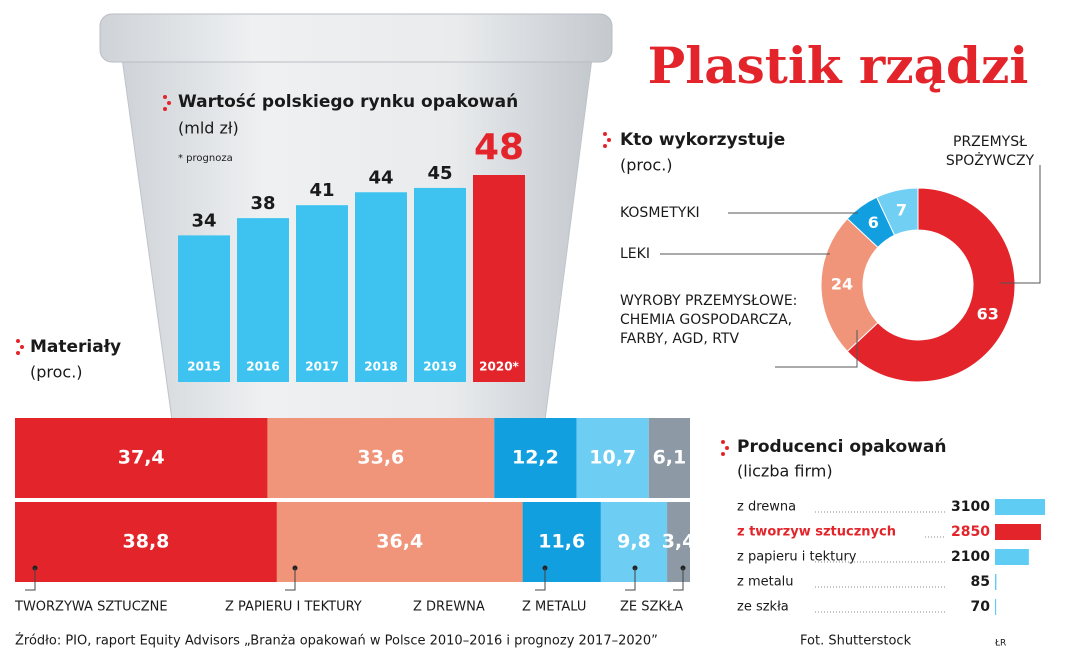 Image resolution: width=1080 pixels, height=657 pixels. Describe the element at coordinates (635, 254) in the screenshot. I see `category-label: LEKI` at that location.